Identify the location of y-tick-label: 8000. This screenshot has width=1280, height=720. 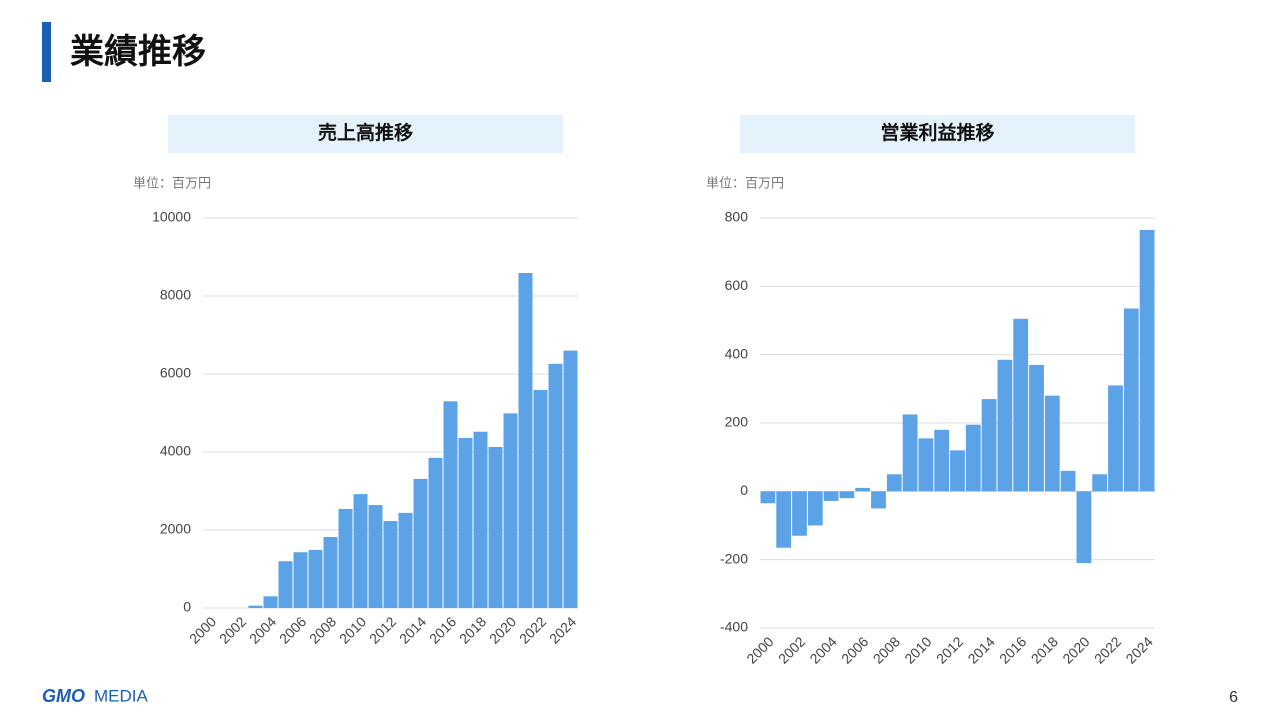
(175, 295).